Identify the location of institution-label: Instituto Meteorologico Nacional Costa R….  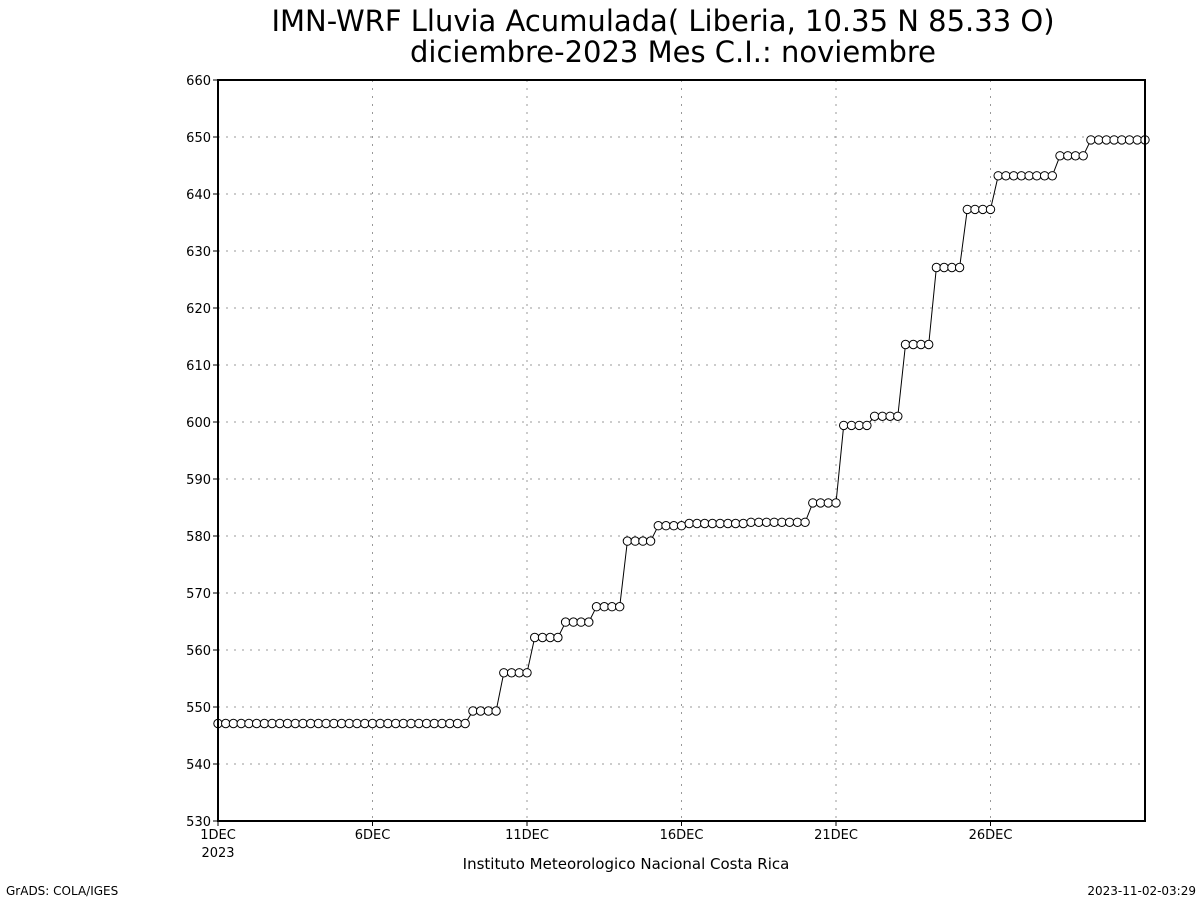
(626, 864).